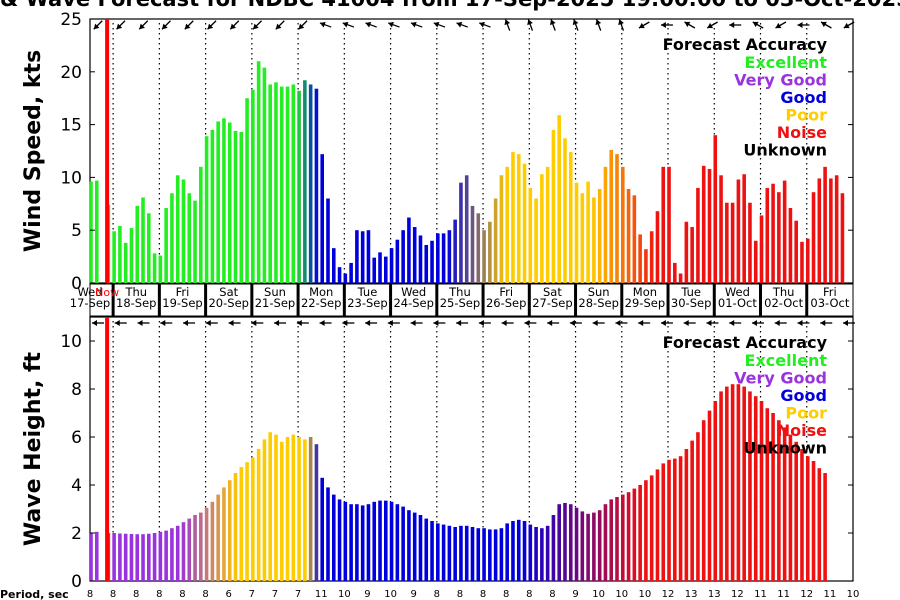 The image size is (900, 600). I want to click on period-value: 11, so click(783, 594).